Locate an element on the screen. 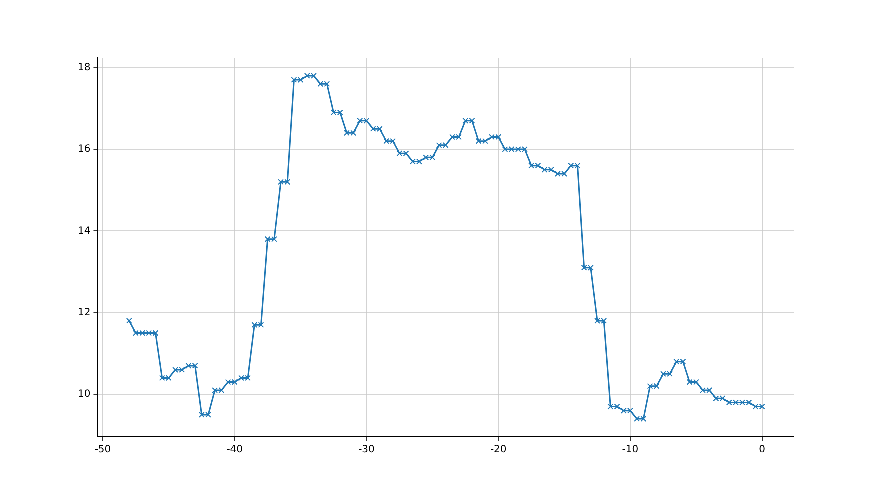 This screenshot has height=495, width=880. y-tick-label: 10 is located at coordinates (84, 394).